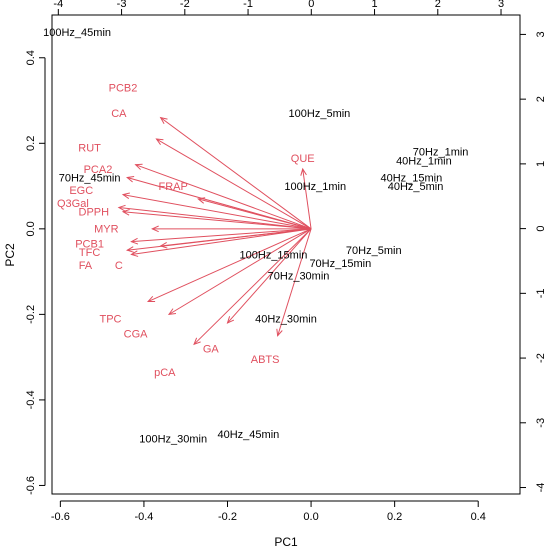  Describe the element at coordinates (286, 320) in the screenshot. I see `observation-label: 40Hz_30min` at that location.